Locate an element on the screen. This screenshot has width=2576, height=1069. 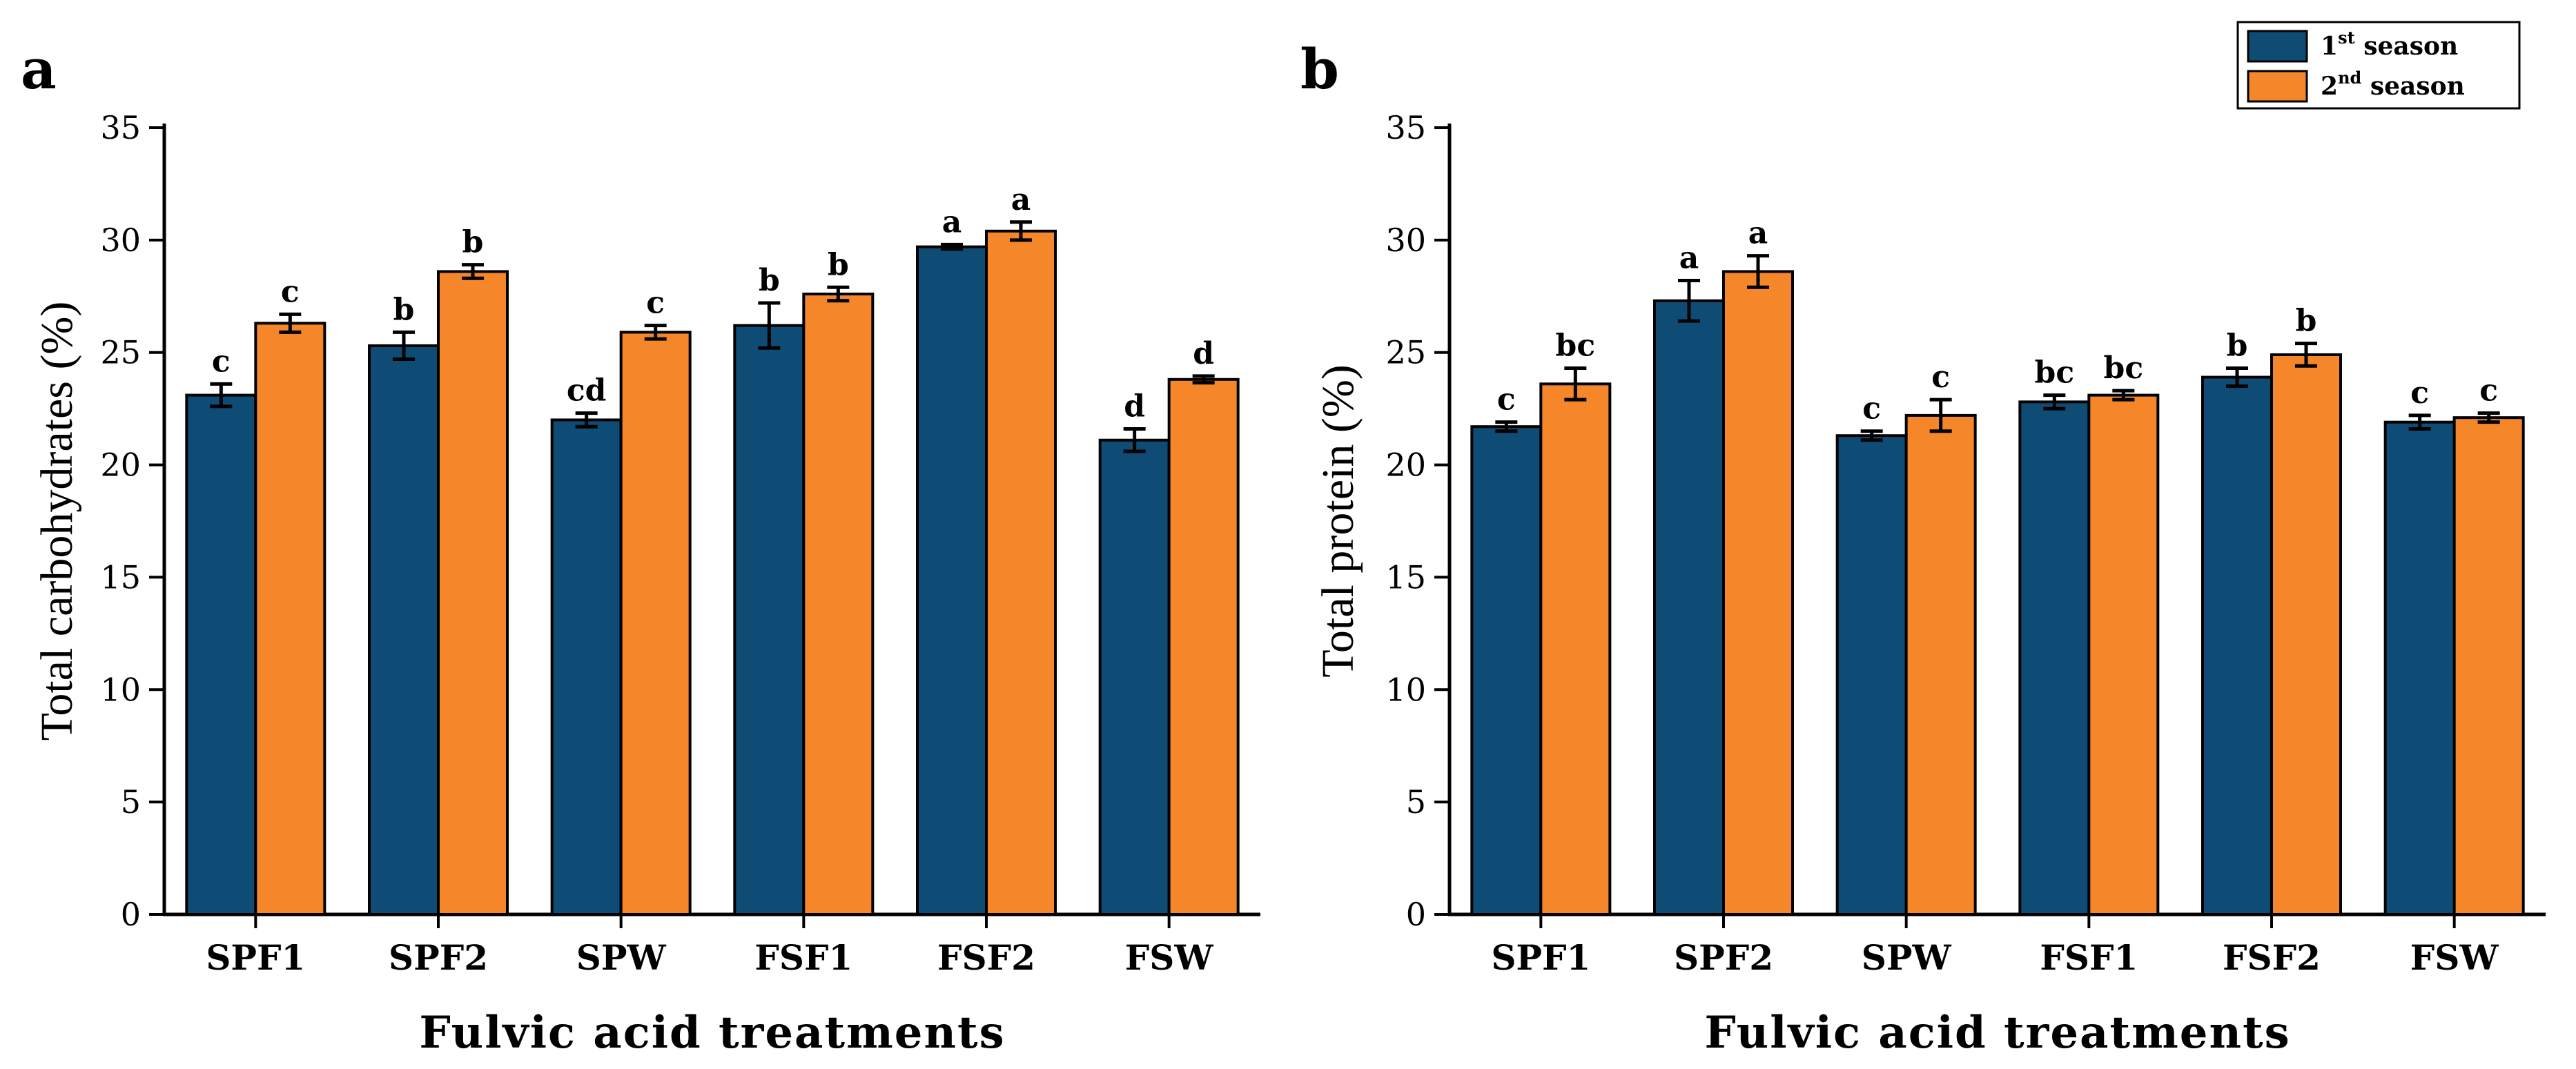
significance-label: cd is located at coordinates (587, 391).